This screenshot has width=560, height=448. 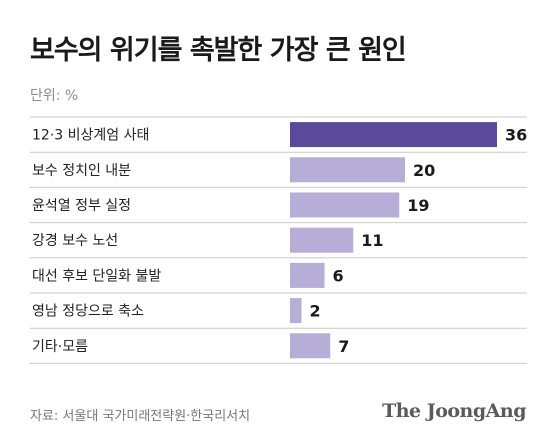 I want to click on category-label-3: 강경 보수 노선, so click(x=75, y=241).